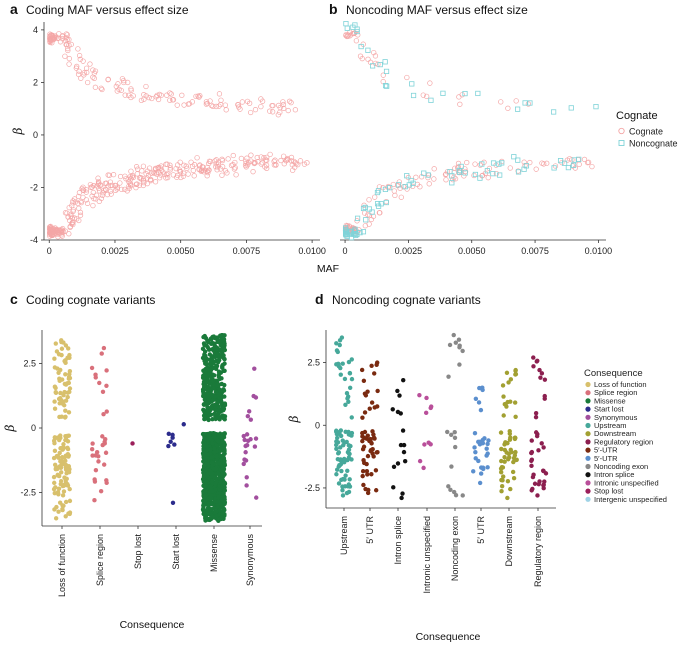 This screenshot has height=645, width=685. Describe the element at coordinates (178, 135) in the screenshot. I see `series-cognate` at that location.